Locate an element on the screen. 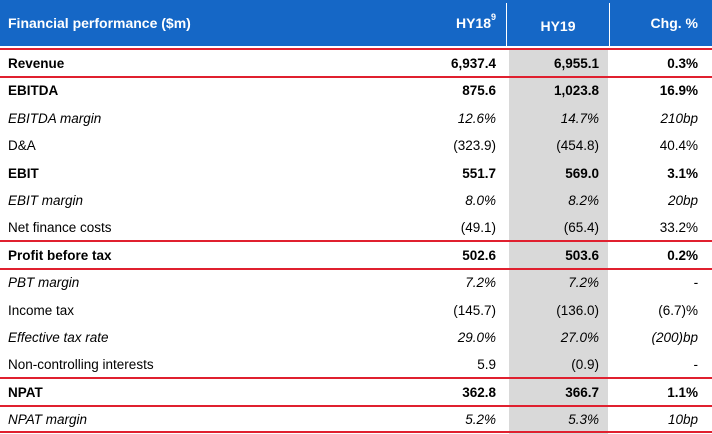 Image resolution: width=712 pixels, height=434 pixels. table-row: Net finance costs (49.1) (65.4) 33.2% is located at coordinates (356, 227).